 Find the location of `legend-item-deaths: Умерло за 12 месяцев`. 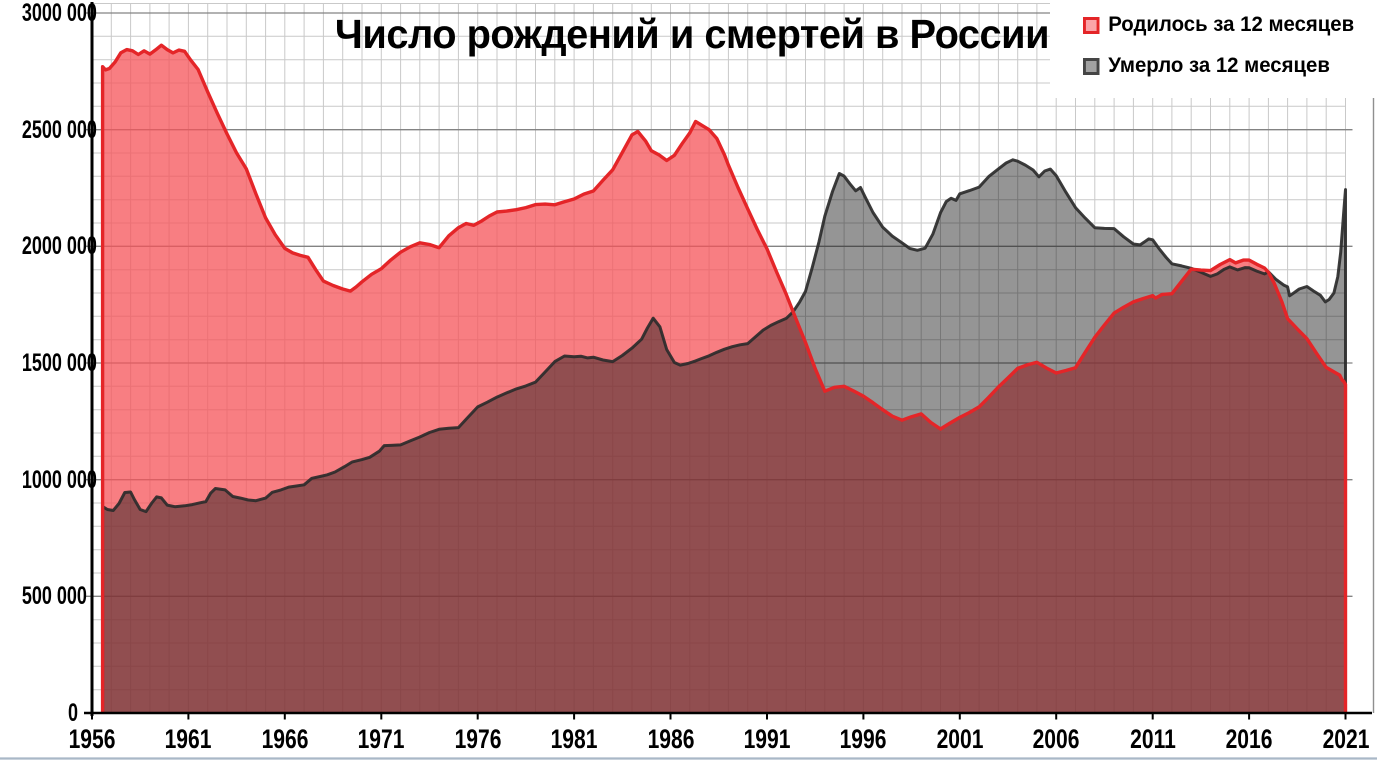

legend-item-deaths: Умерло за 12 месяцев is located at coordinates (1224, 66).